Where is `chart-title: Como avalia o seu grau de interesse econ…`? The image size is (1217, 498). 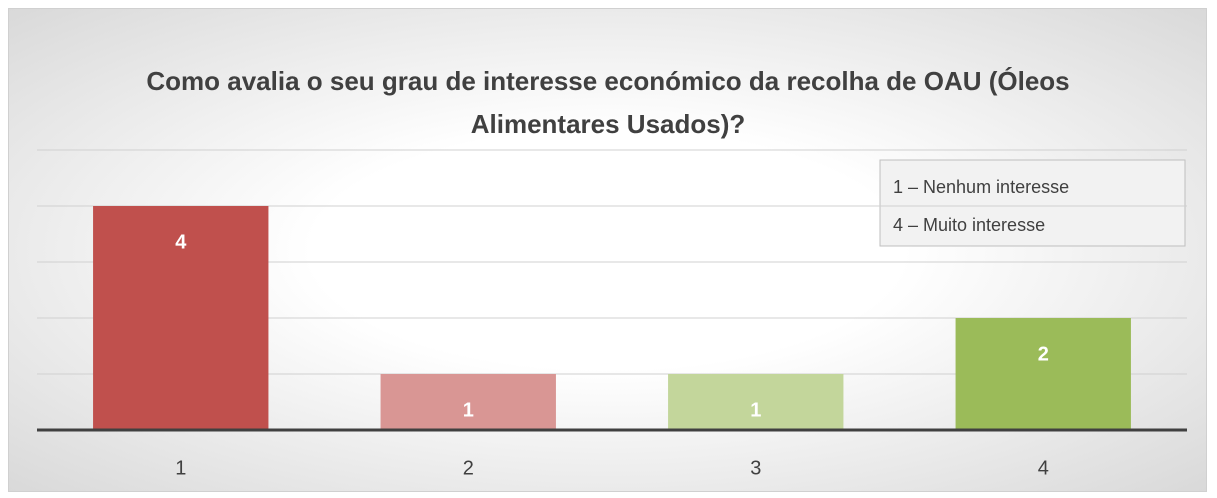
chart-title: Como avalia o seu grau de interesse econ… is located at coordinates (608, 102).